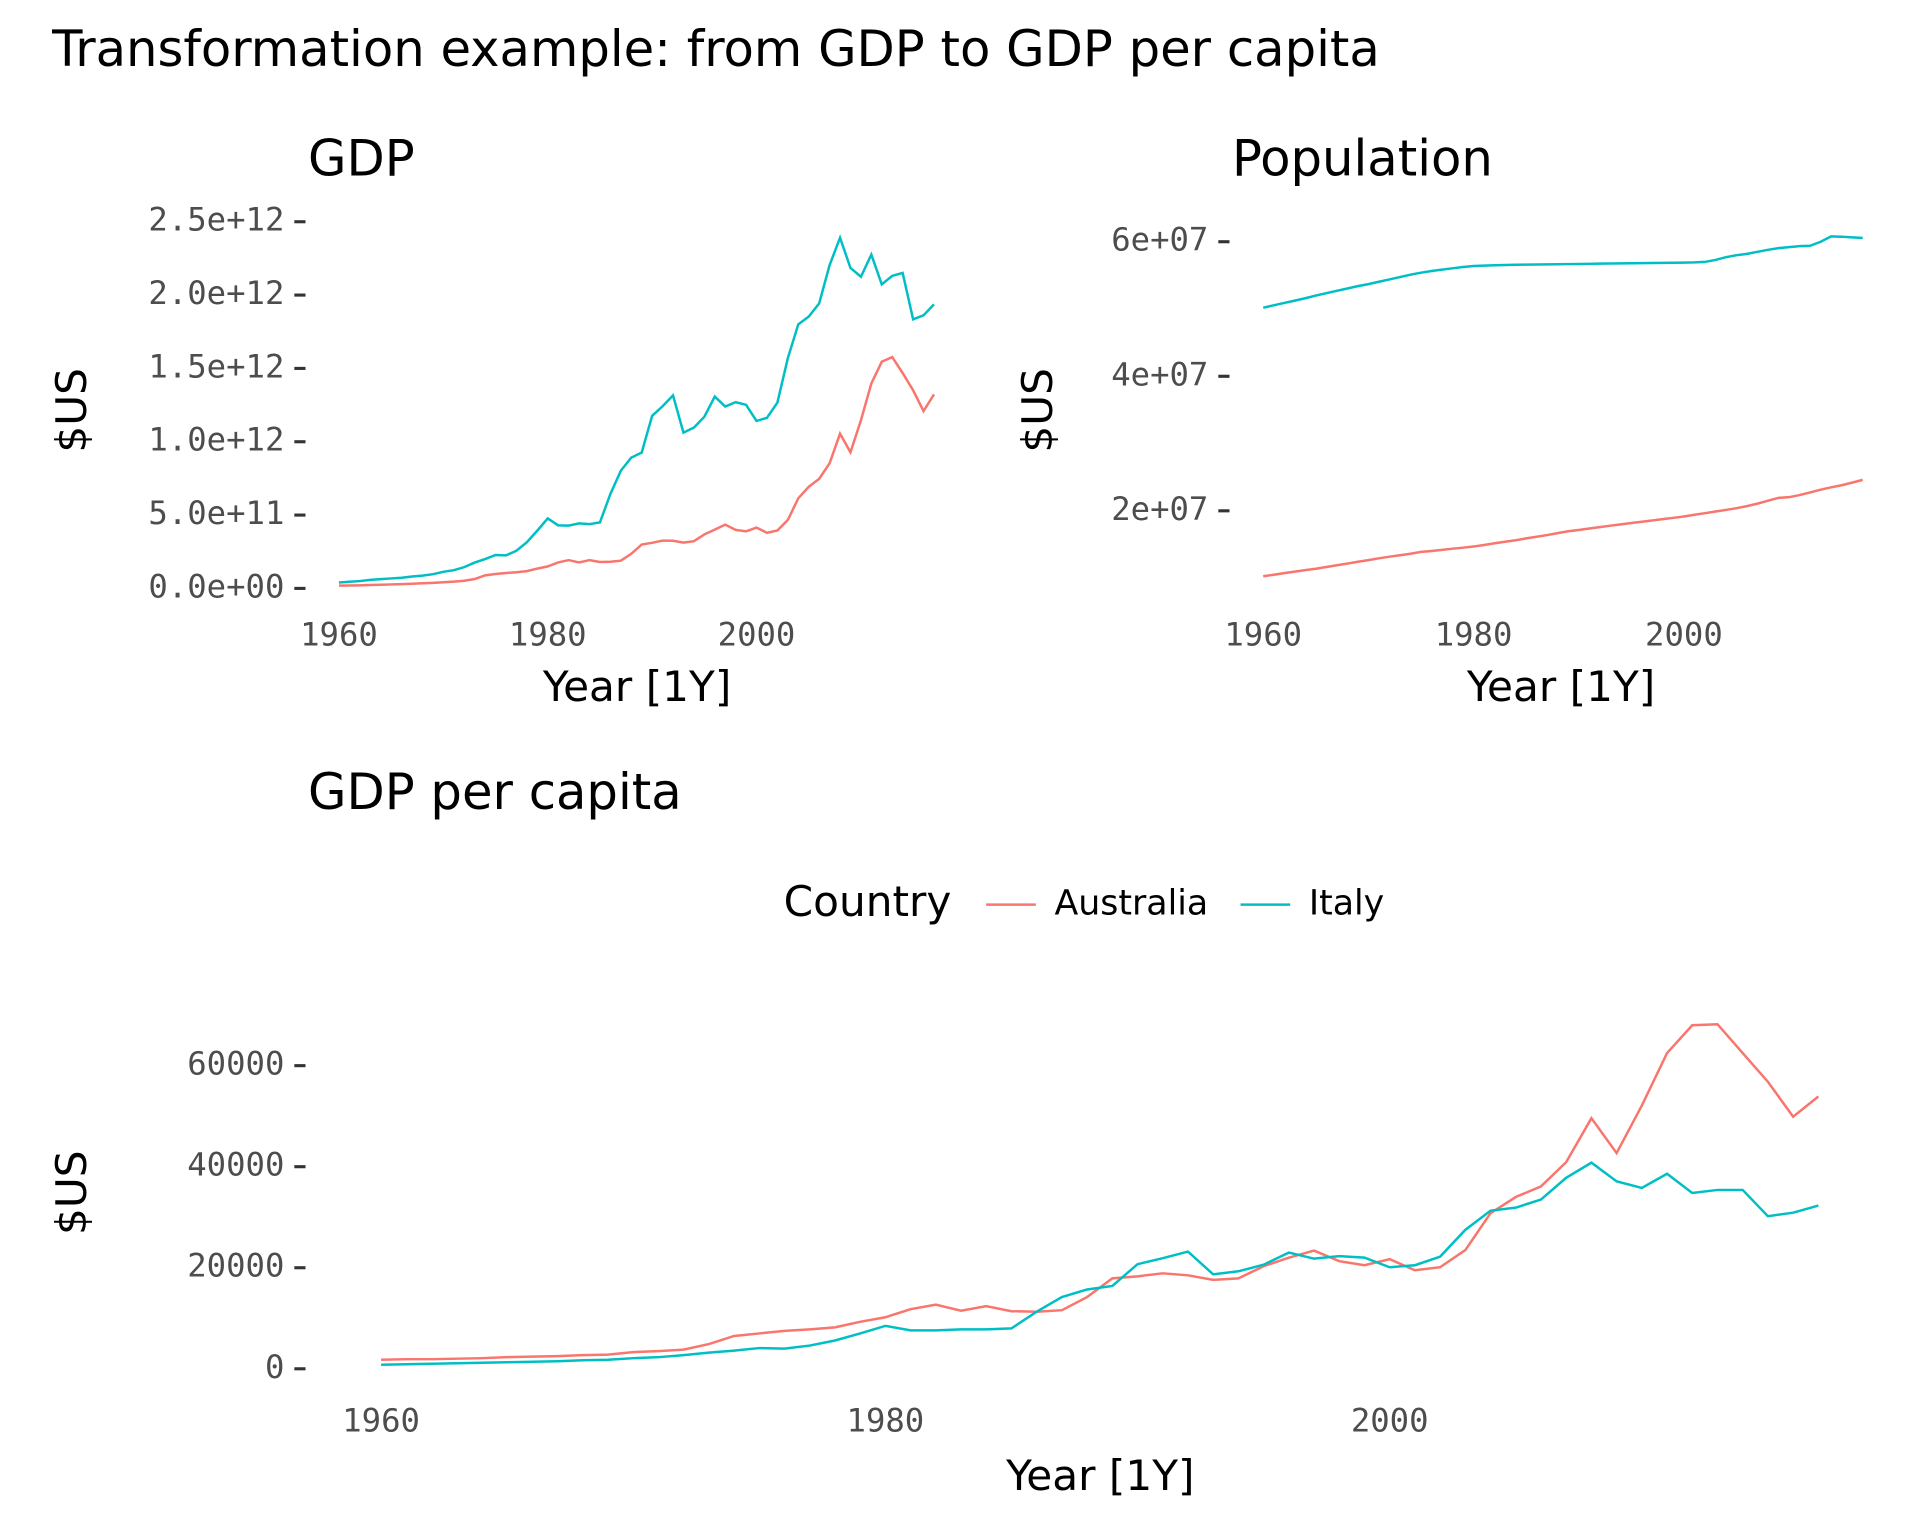  Describe the element at coordinates (235, 1064) in the screenshot. I see `y-tick-label: 60000` at that location.